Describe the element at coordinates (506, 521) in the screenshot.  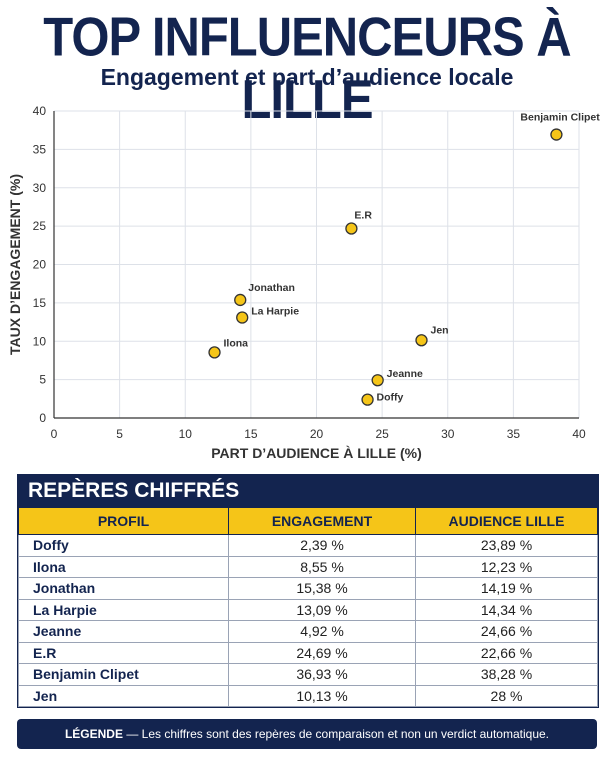
I see `header-audience: AUDIENCE LILLE` at that location.